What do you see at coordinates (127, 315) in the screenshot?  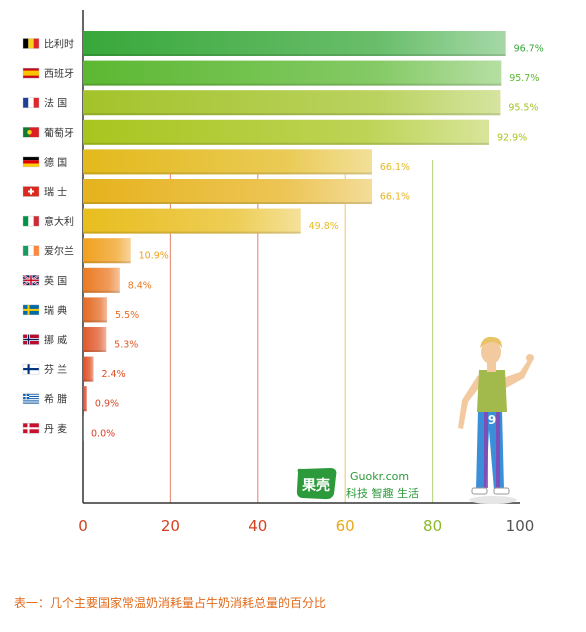 I see `value-label: 5.5%` at bounding box center [127, 315].